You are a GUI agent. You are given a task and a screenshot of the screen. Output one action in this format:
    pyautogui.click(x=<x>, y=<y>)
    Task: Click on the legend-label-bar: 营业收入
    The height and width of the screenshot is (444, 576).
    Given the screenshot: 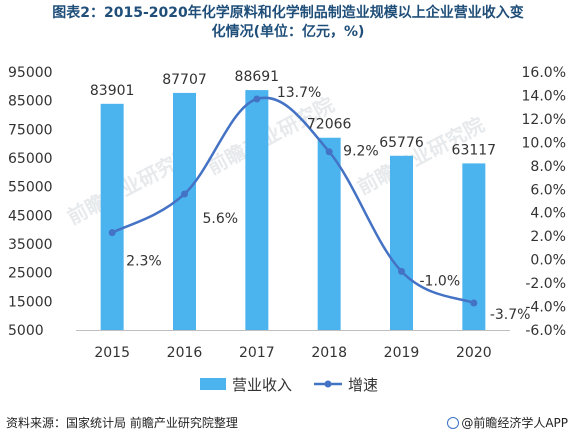 What is the action you would take?
    pyautogui.click(x=262, y=385)
    